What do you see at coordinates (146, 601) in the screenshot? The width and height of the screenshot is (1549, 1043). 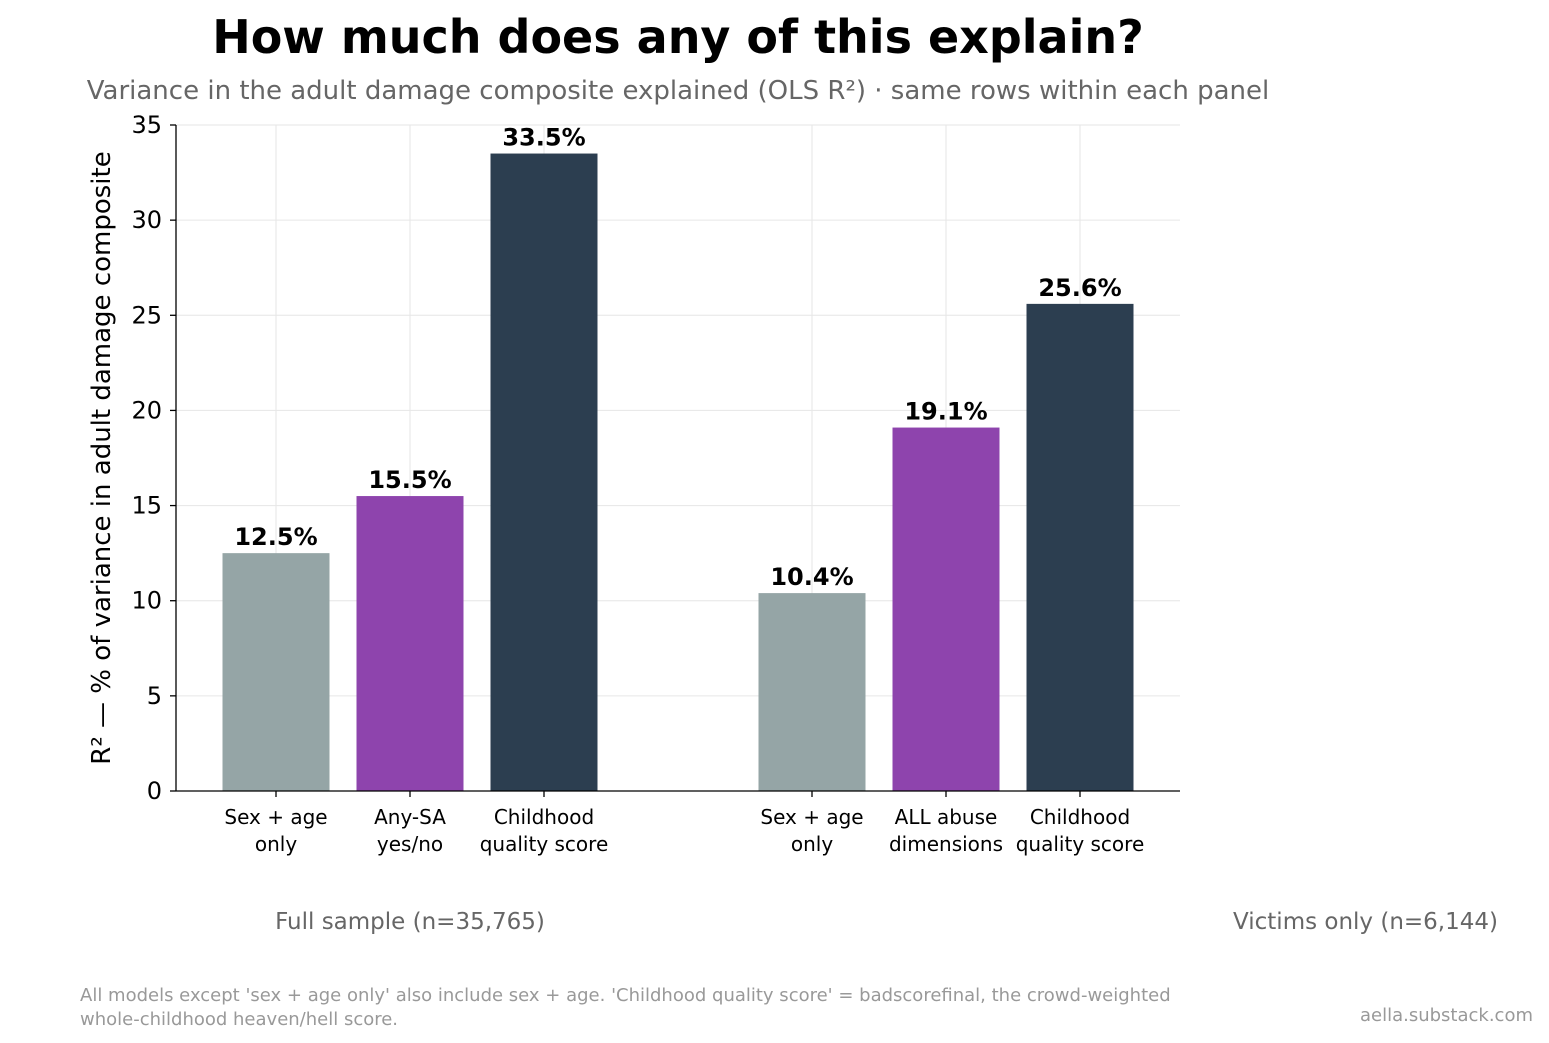 I see `y-tick-label: 10` at bounding box center [146, 601].